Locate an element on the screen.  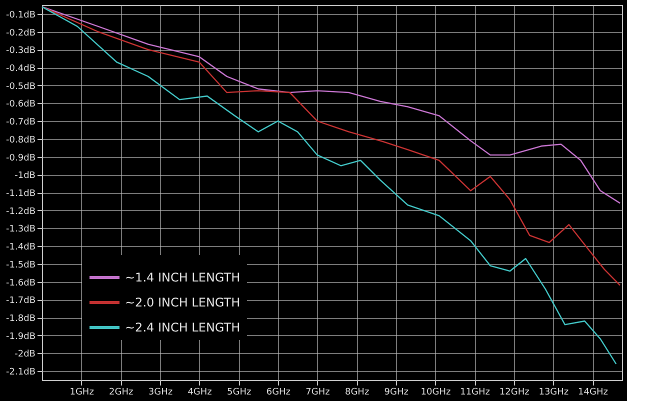
x-tick-label: 10GHz is located at coordinates (435, 393).